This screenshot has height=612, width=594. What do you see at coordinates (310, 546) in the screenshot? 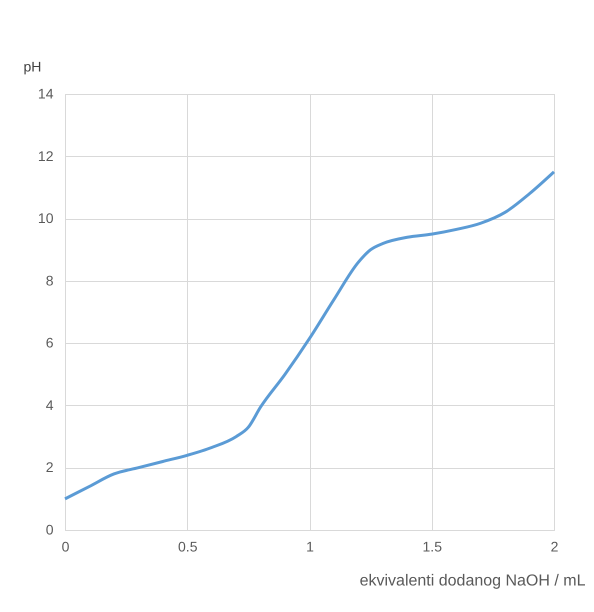
I see `x-tick-label: 1` at bounding box center [310, 546].